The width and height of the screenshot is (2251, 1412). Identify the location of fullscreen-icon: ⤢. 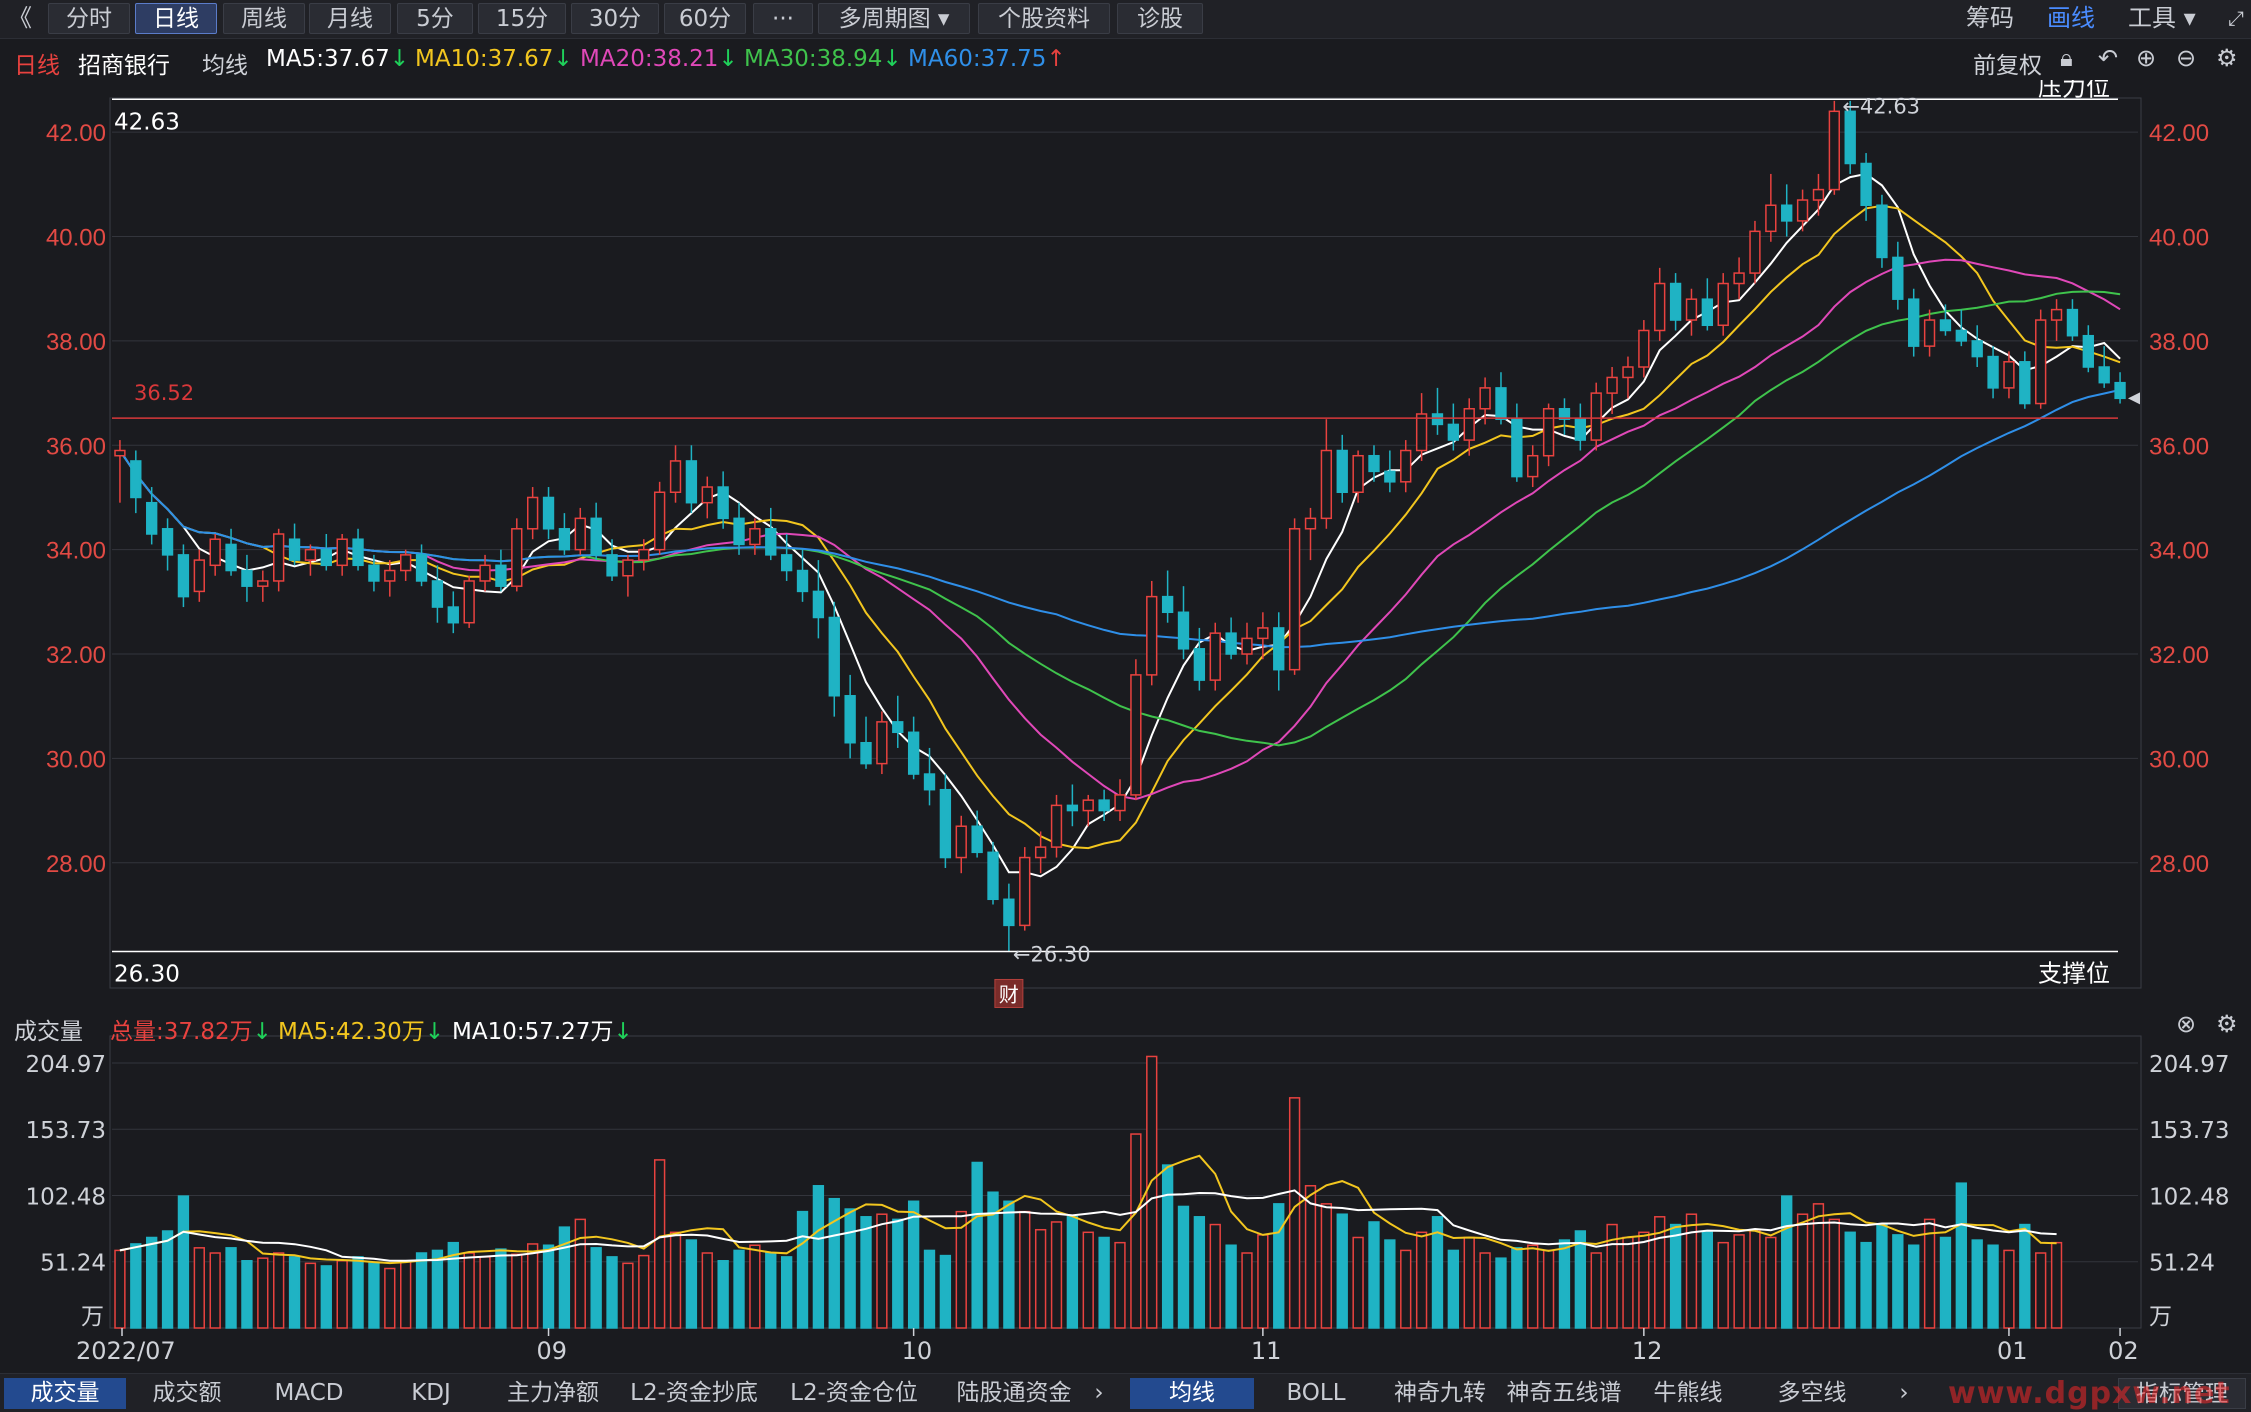
(2236, 18).